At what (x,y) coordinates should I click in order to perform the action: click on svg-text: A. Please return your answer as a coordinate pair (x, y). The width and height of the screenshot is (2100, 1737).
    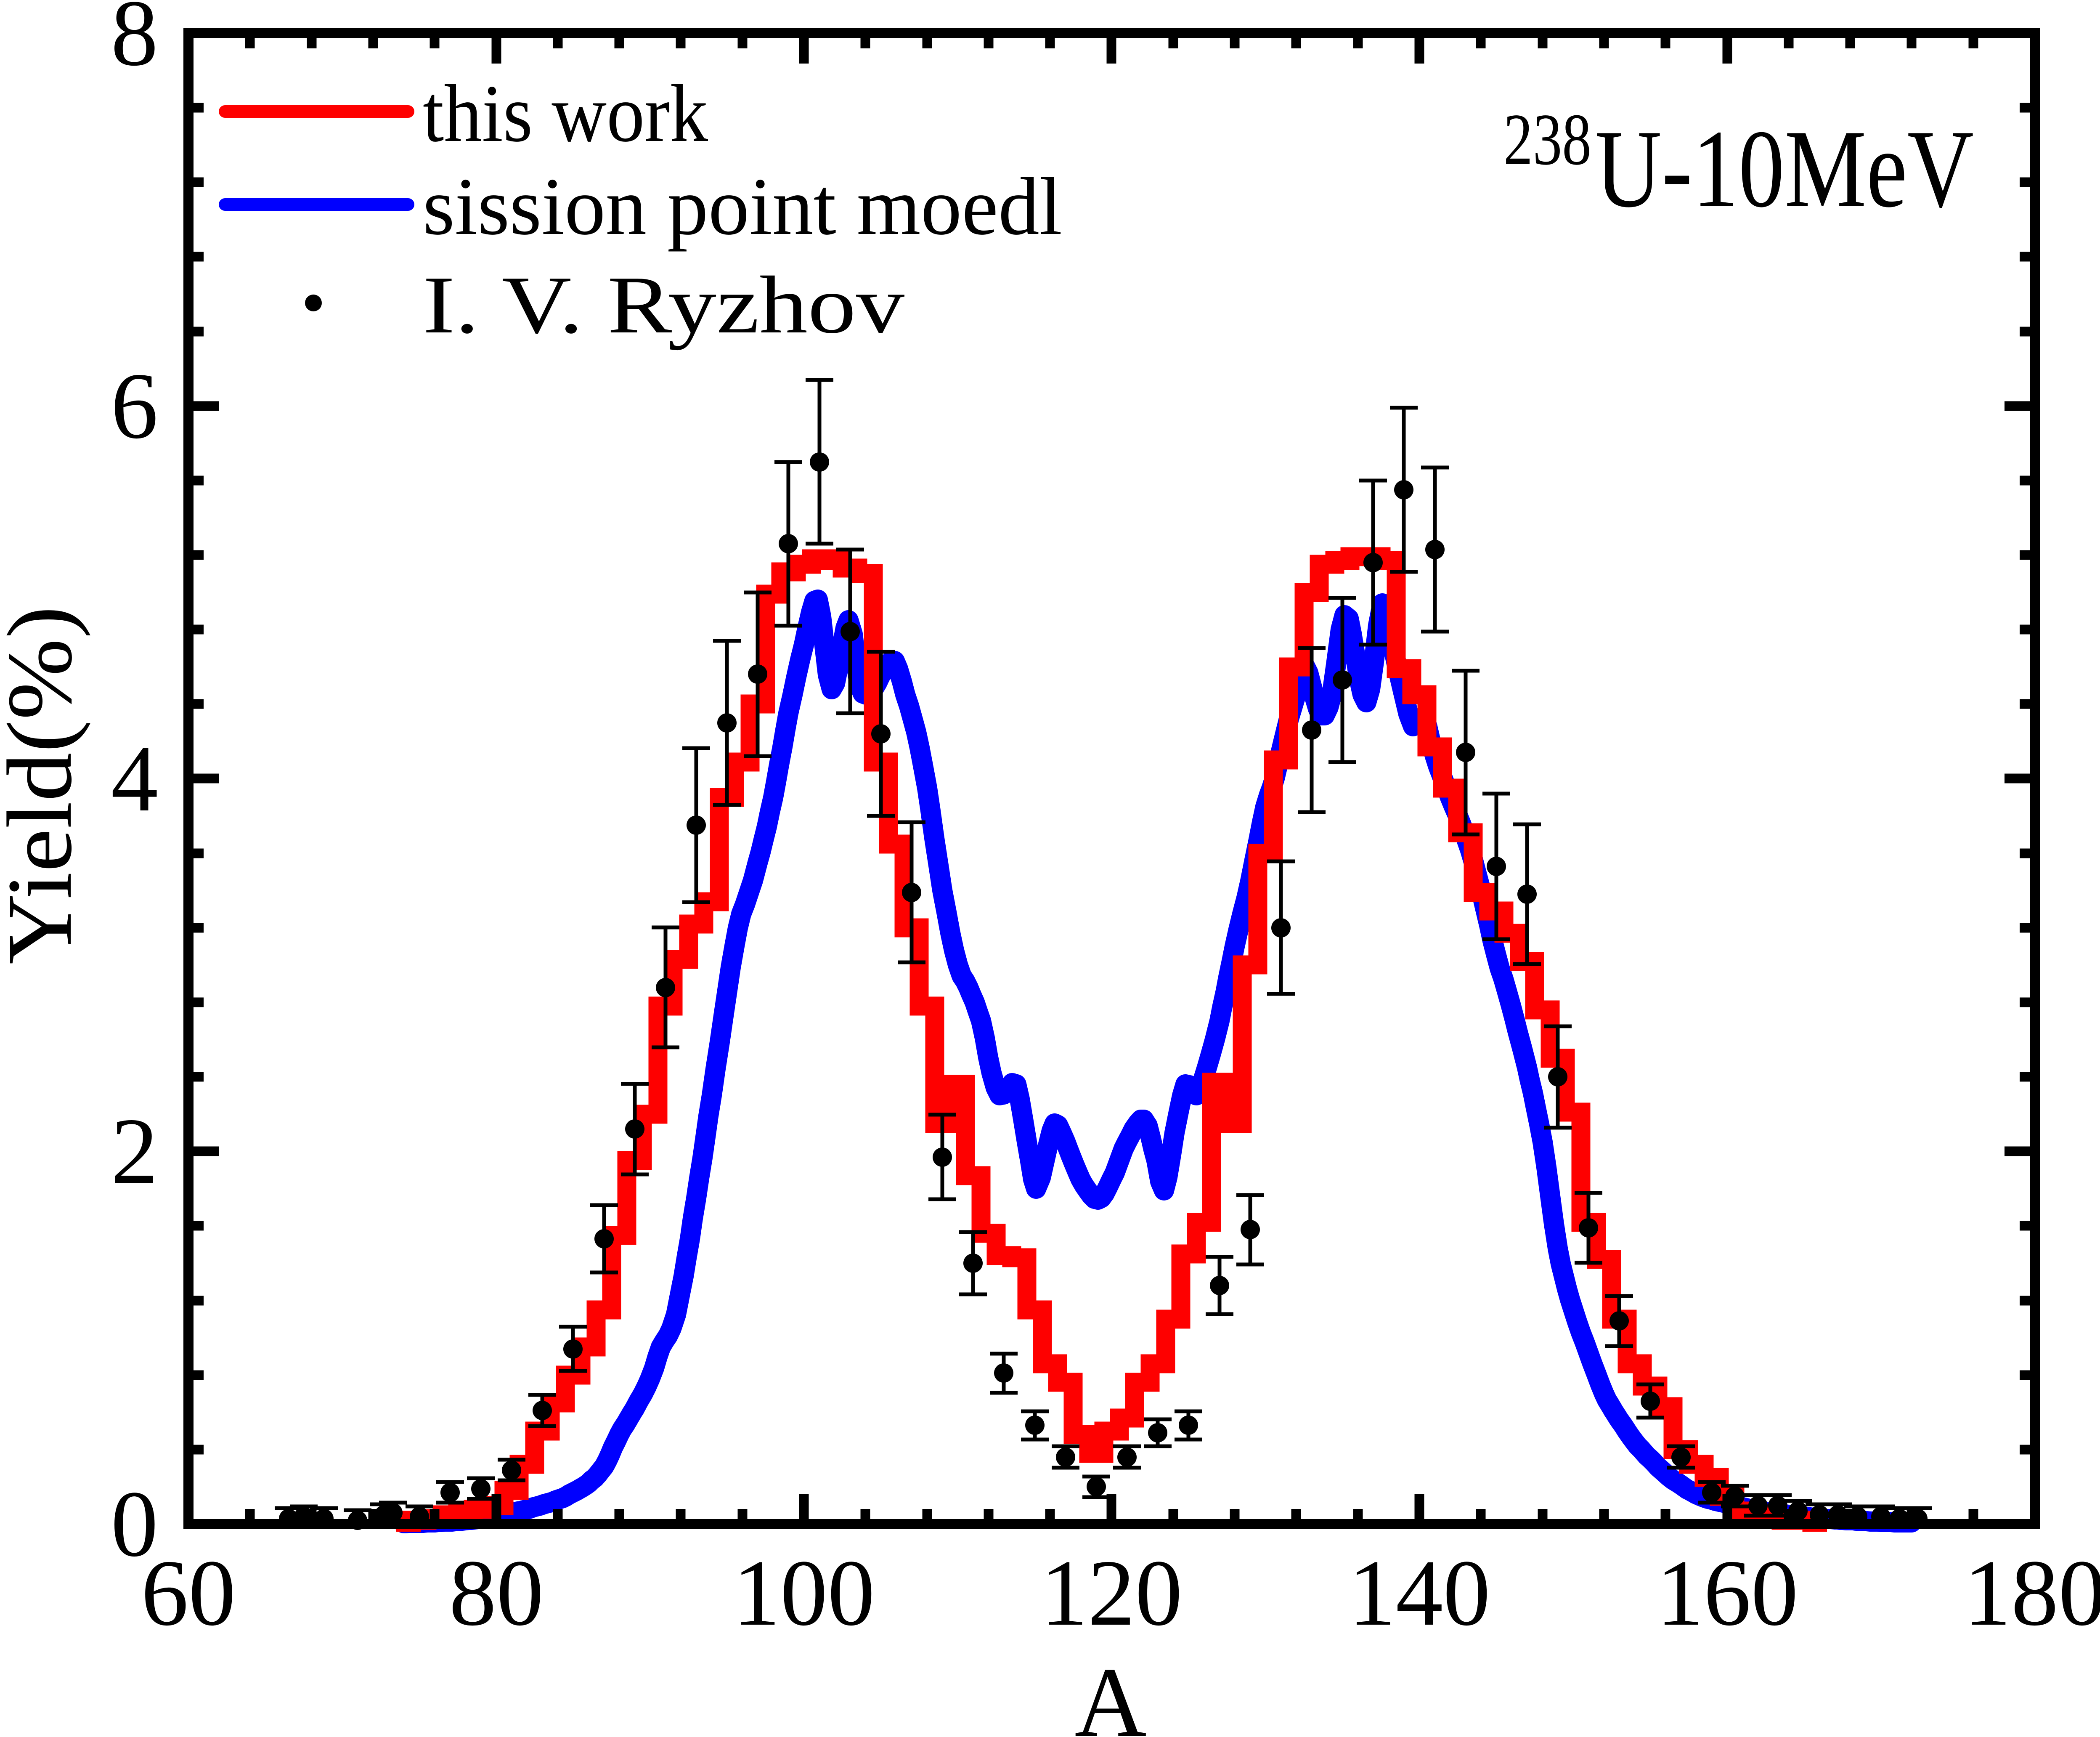
    Looking at the image, I should click on (1110, 1692).